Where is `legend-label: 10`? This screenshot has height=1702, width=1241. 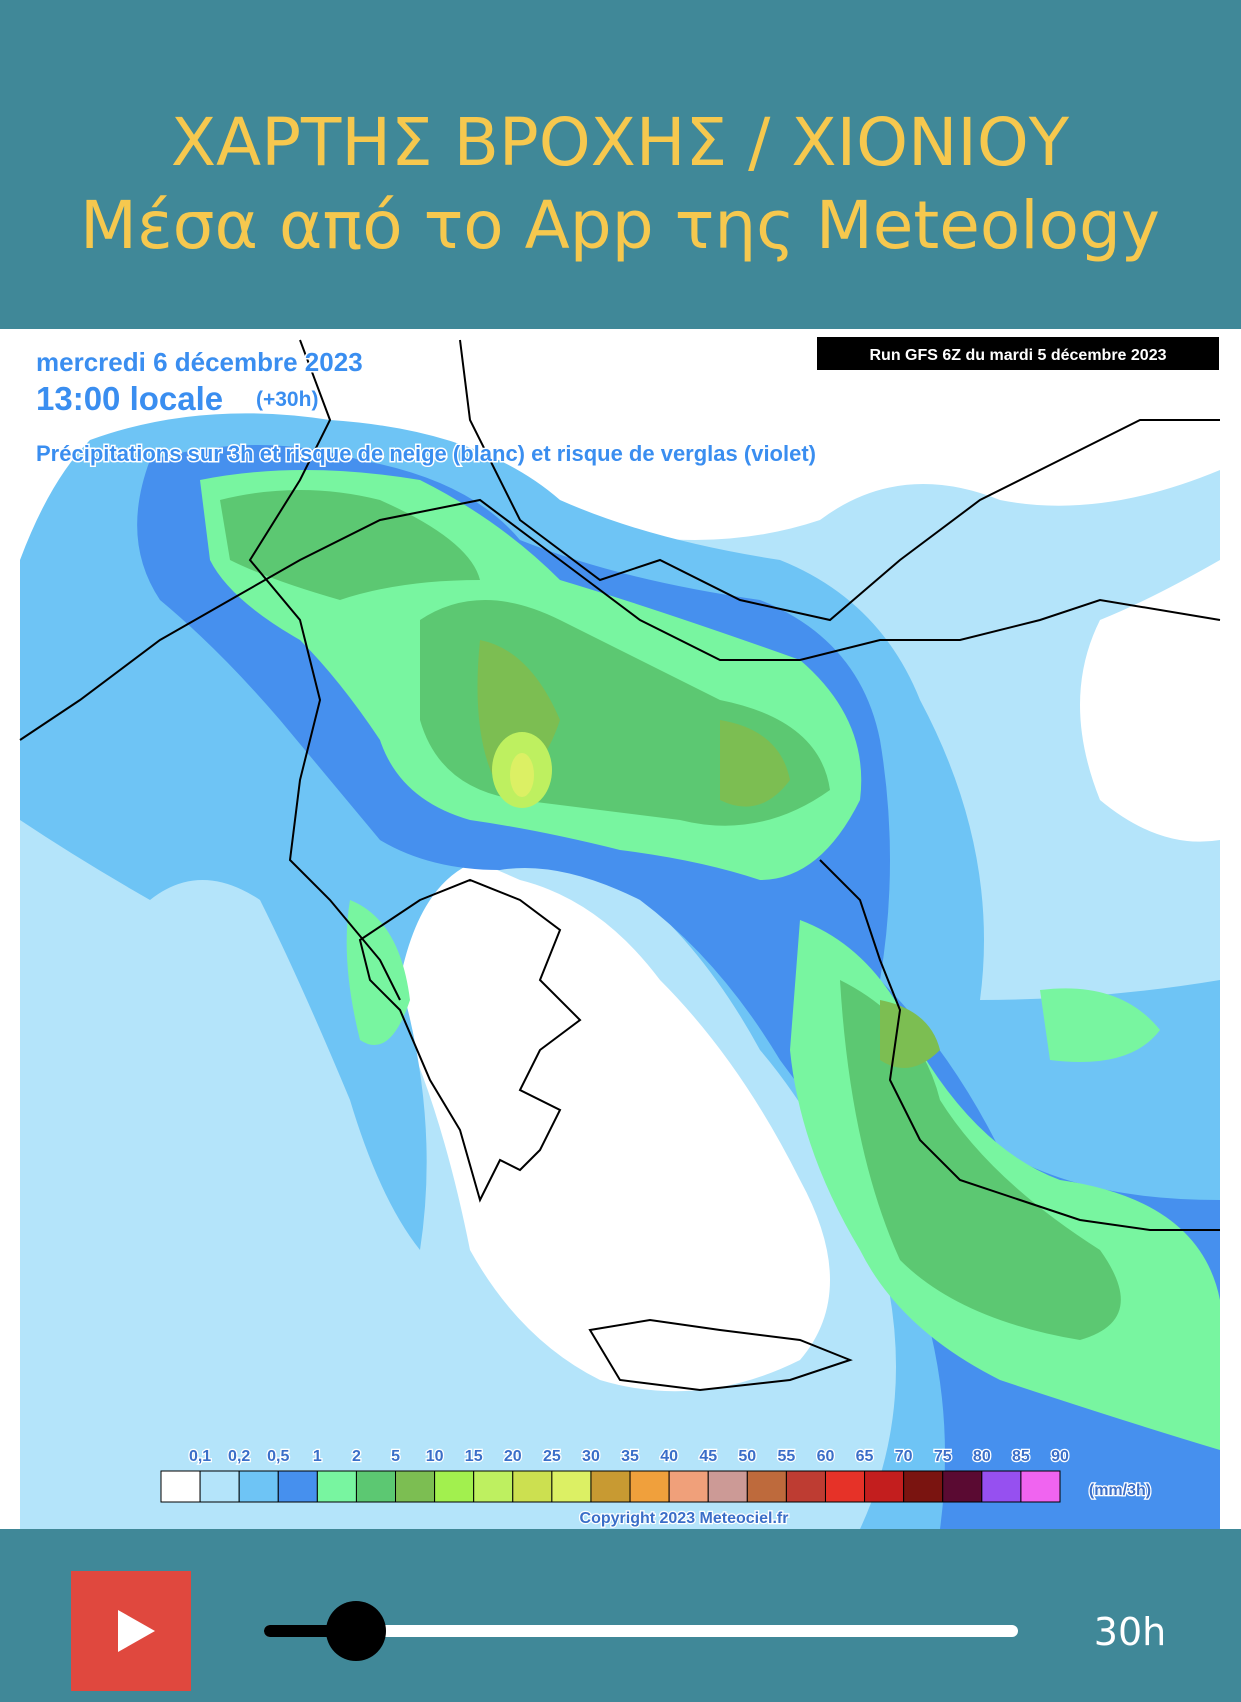
legend-label: 10 is located at coordinates (435, 1456).